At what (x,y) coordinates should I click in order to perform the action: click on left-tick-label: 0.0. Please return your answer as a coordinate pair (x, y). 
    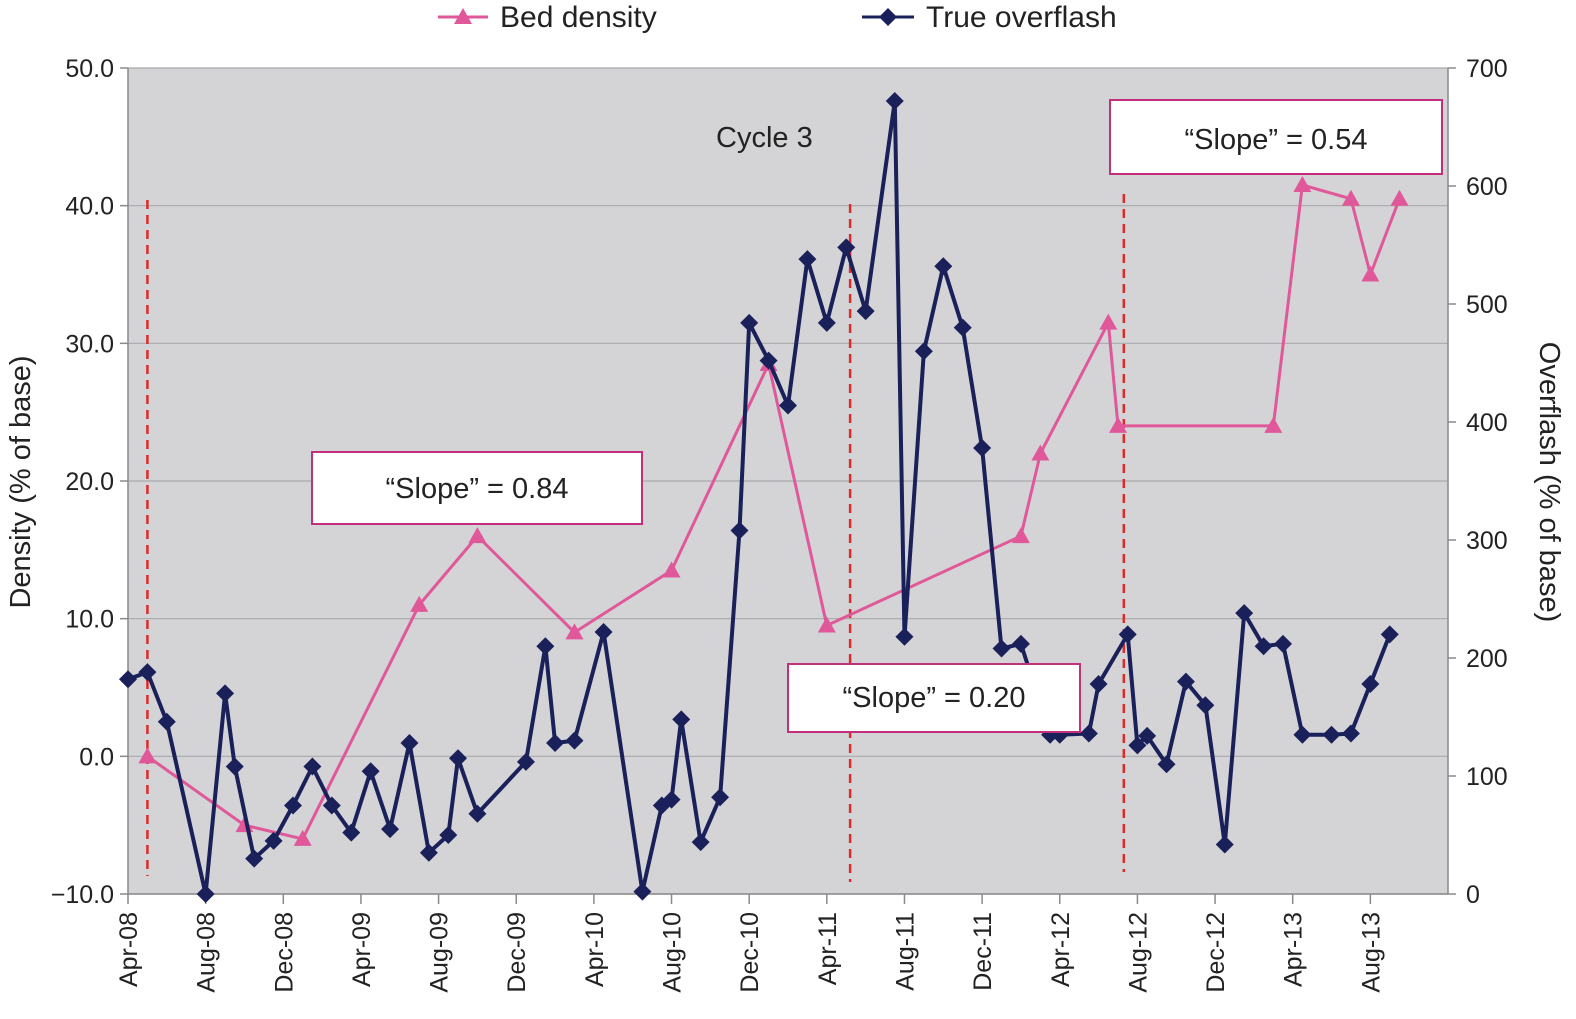
    Looking at the image, I should click on (96, 757).